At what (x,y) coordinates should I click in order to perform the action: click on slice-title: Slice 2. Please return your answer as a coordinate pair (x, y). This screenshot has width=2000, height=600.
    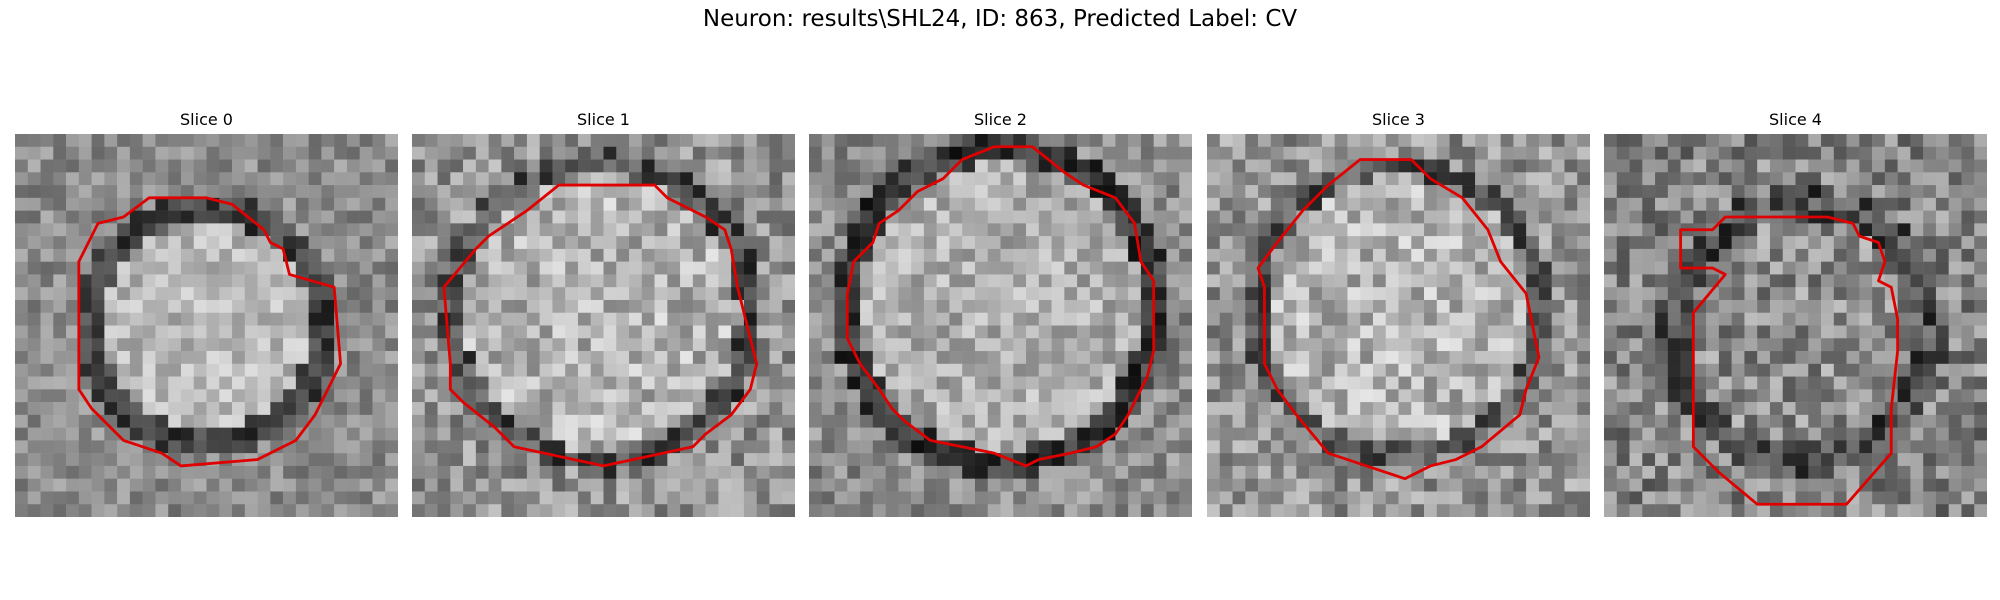
    Looking at the image, I should click on (1000, 119).